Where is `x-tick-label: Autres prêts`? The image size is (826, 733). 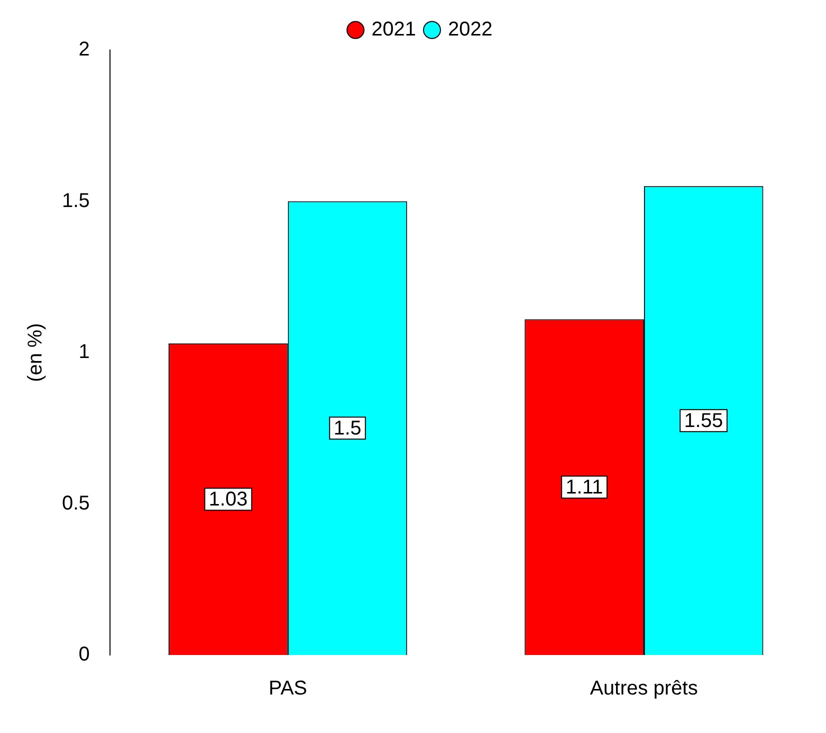 x-tick-label: Autres prêts is located at coordinates (644, 689).